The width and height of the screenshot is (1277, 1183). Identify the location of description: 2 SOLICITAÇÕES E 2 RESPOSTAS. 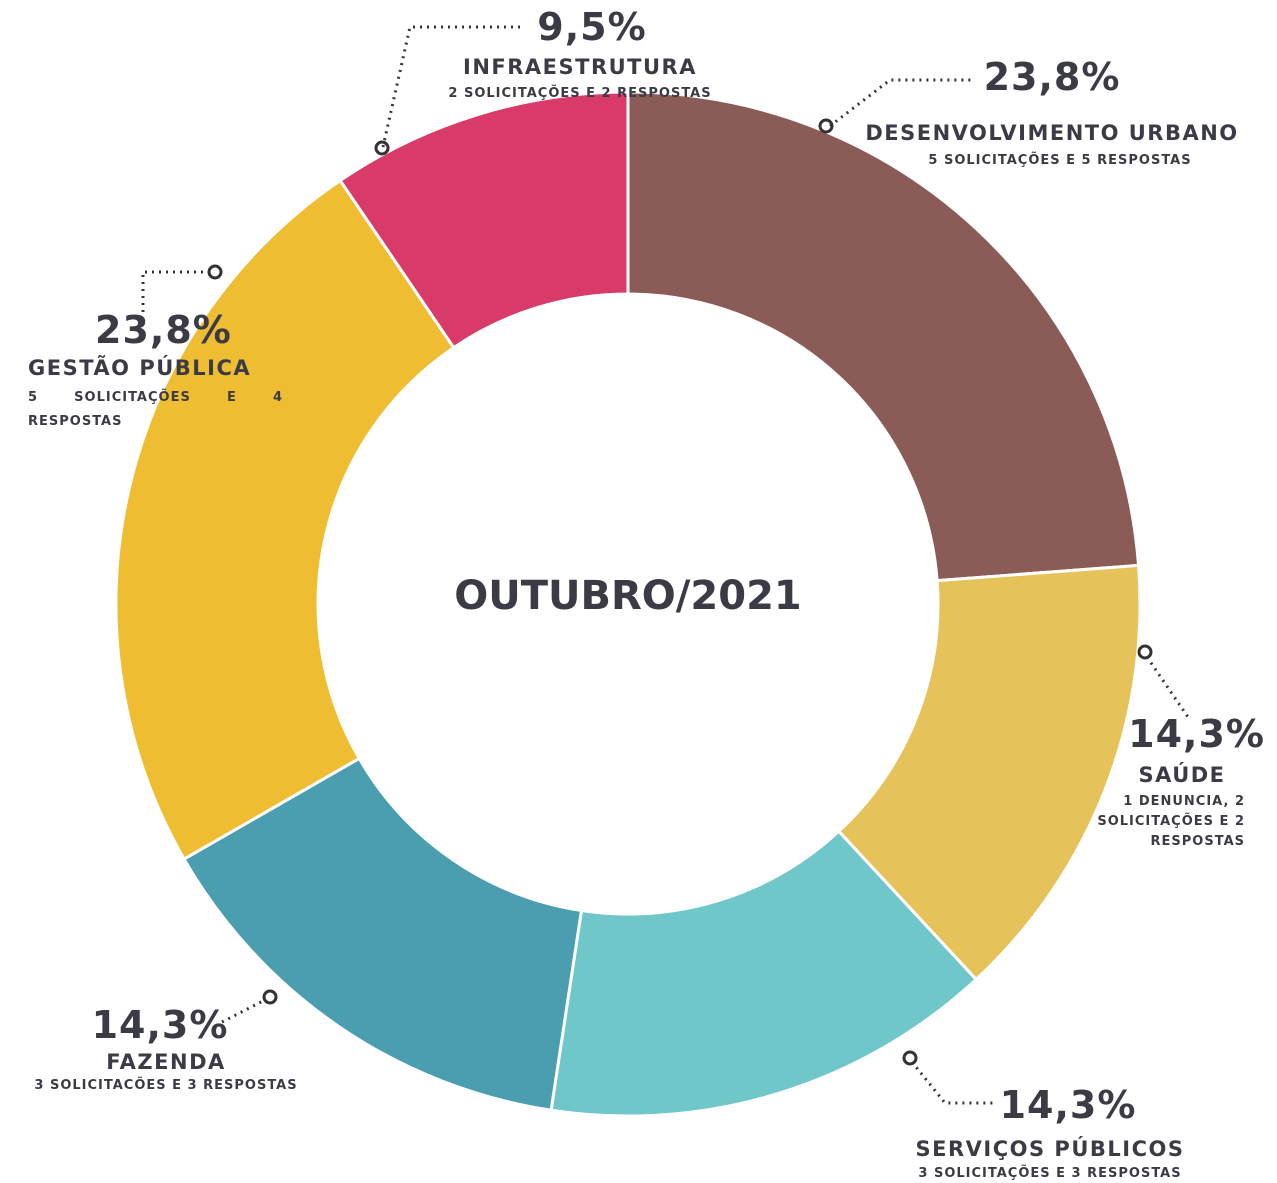
(580, 93).